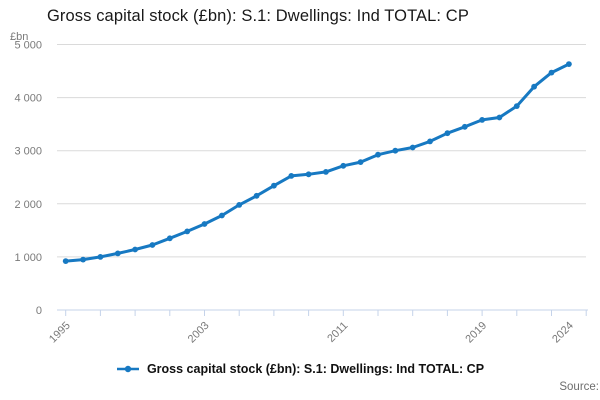  What do you see at coordinates (127, 369) in the screenshot?
I see `legend-line-marker-icon` at bounding box center [127, 369].